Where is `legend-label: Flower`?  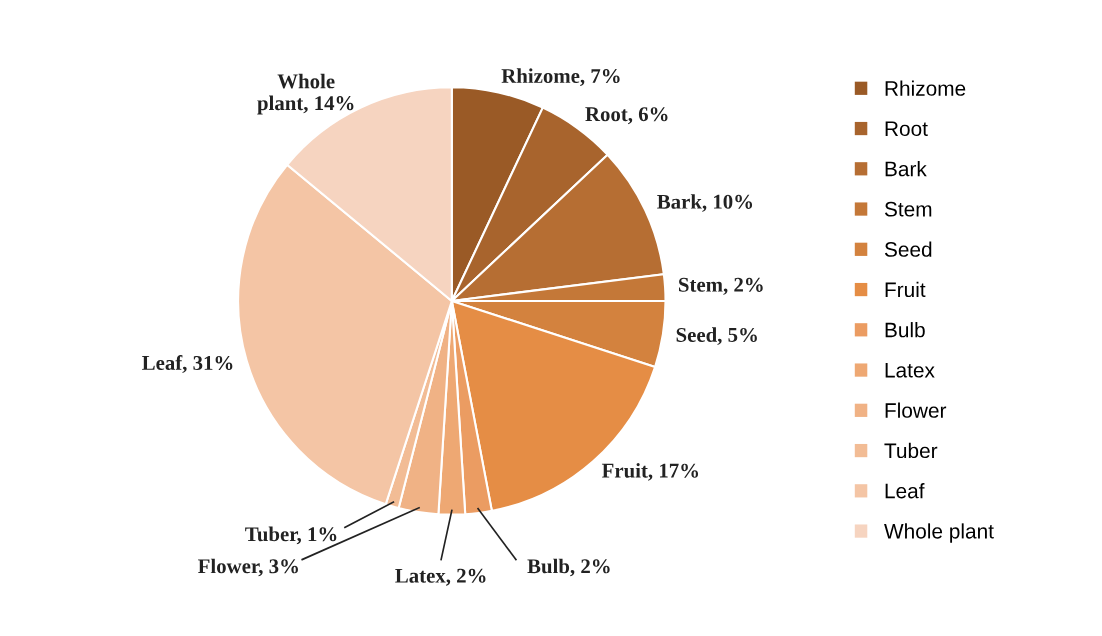 legend-label: Flower is located at coordinates (916, 410).